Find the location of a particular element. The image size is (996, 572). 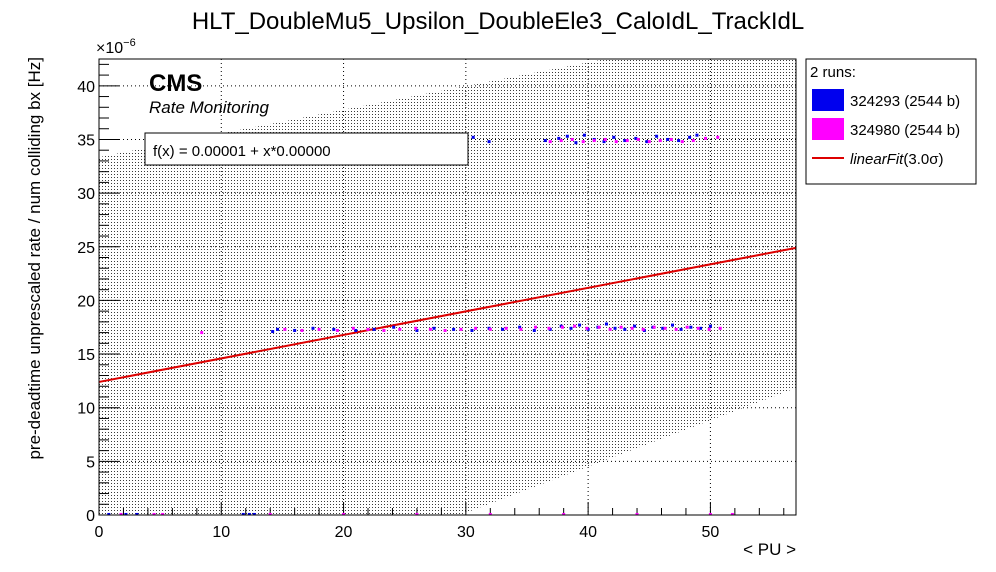

legend-label-324980: 324980 (2544 b) is located at coordinates (905, 130).